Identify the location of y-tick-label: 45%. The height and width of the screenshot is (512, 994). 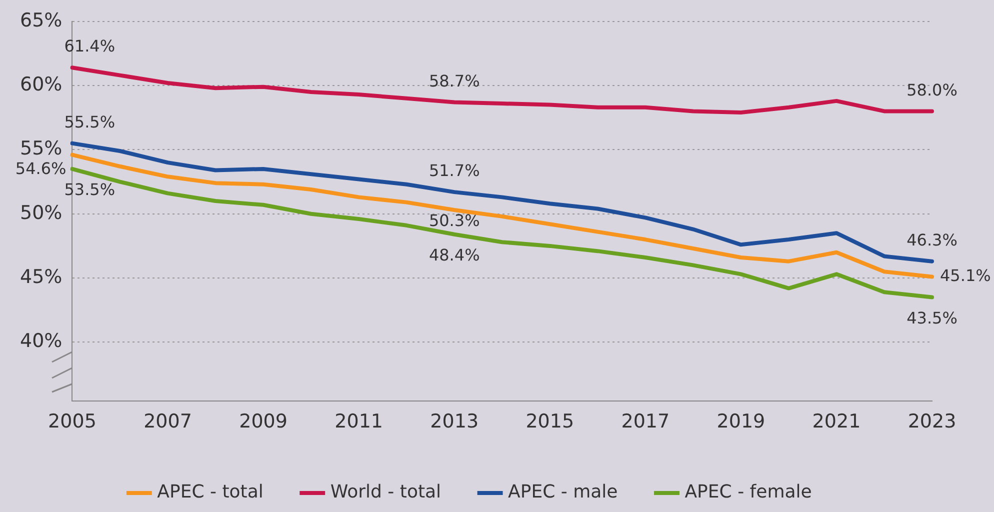
(41, 277).